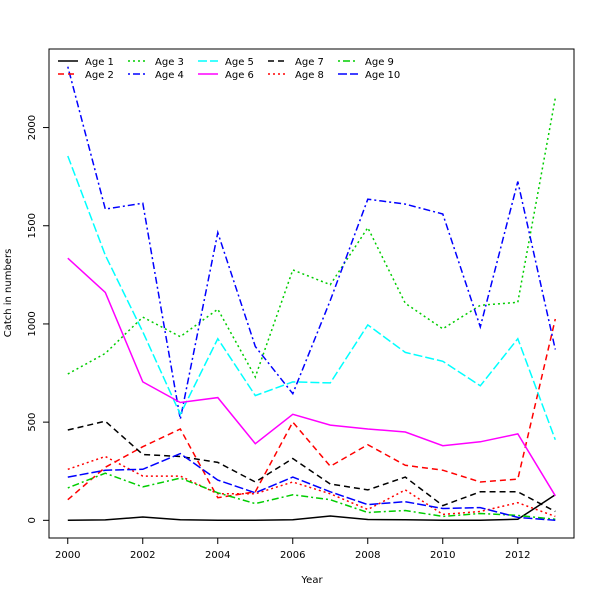 This screenshot has width=600, height=600. What do you see at coordinates (32, 422) in the screenshot?
I see `y-tick-label: 500` at bounding box center [32, 422].